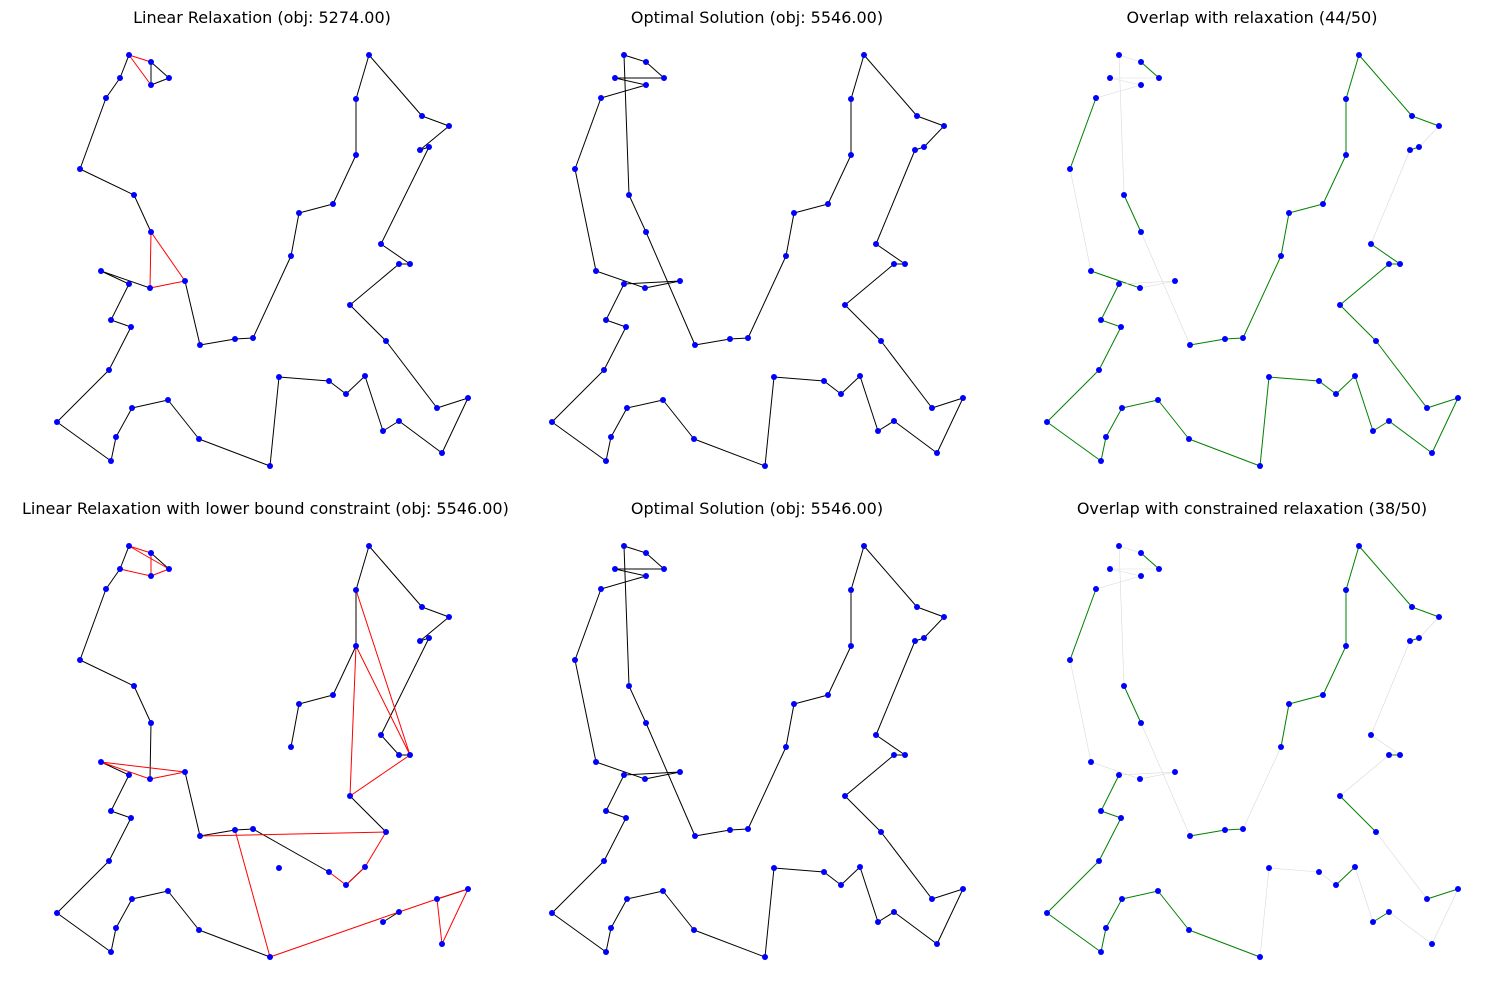  I want to click on plot-constrained-overlap, so click(1252, 751).